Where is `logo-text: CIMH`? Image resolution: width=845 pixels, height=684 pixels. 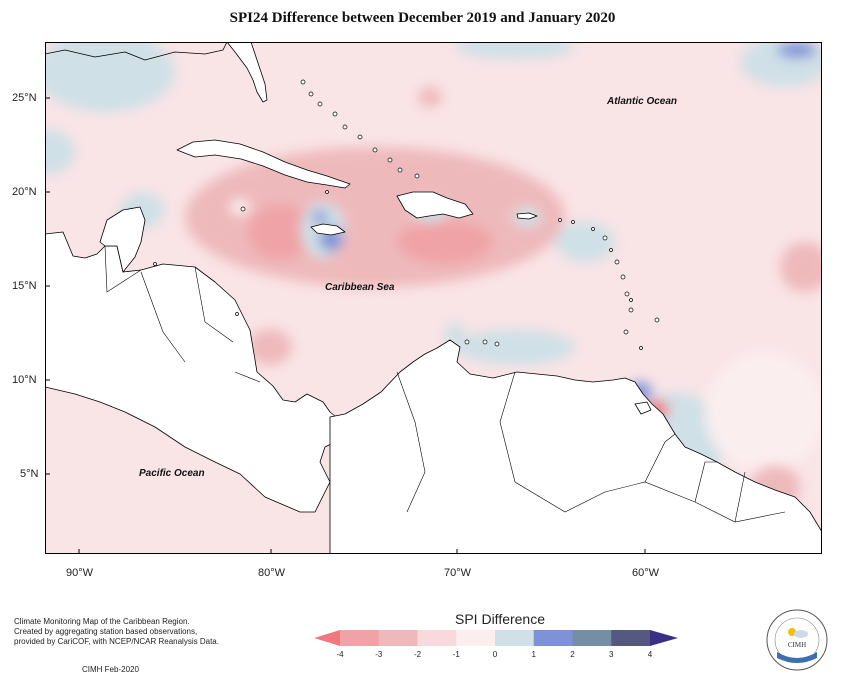 logo-text: CIMH is located at coordinates (797, 645).